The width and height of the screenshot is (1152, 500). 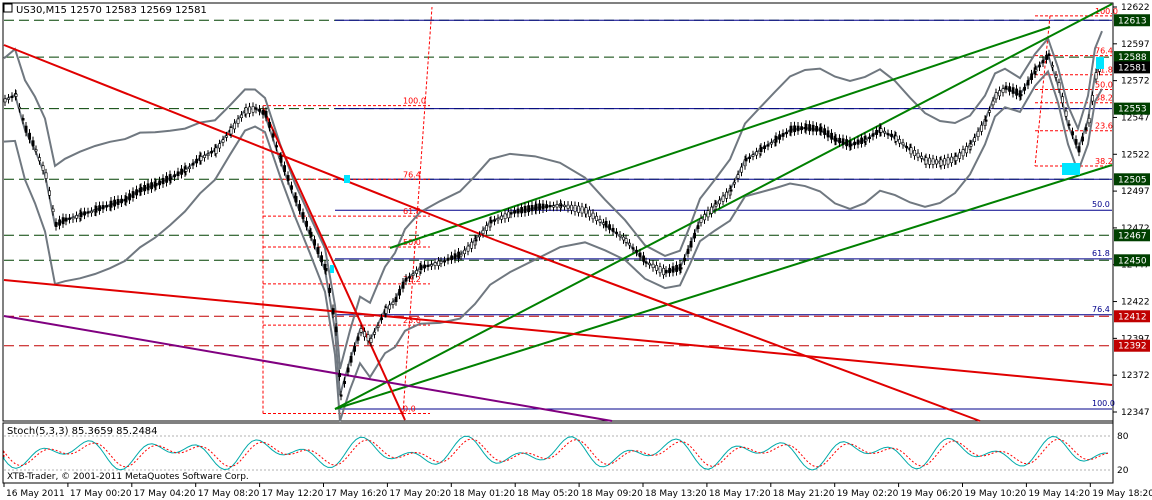 I want to click on price-tag-label: 12412, so click(x=1132, y=317).